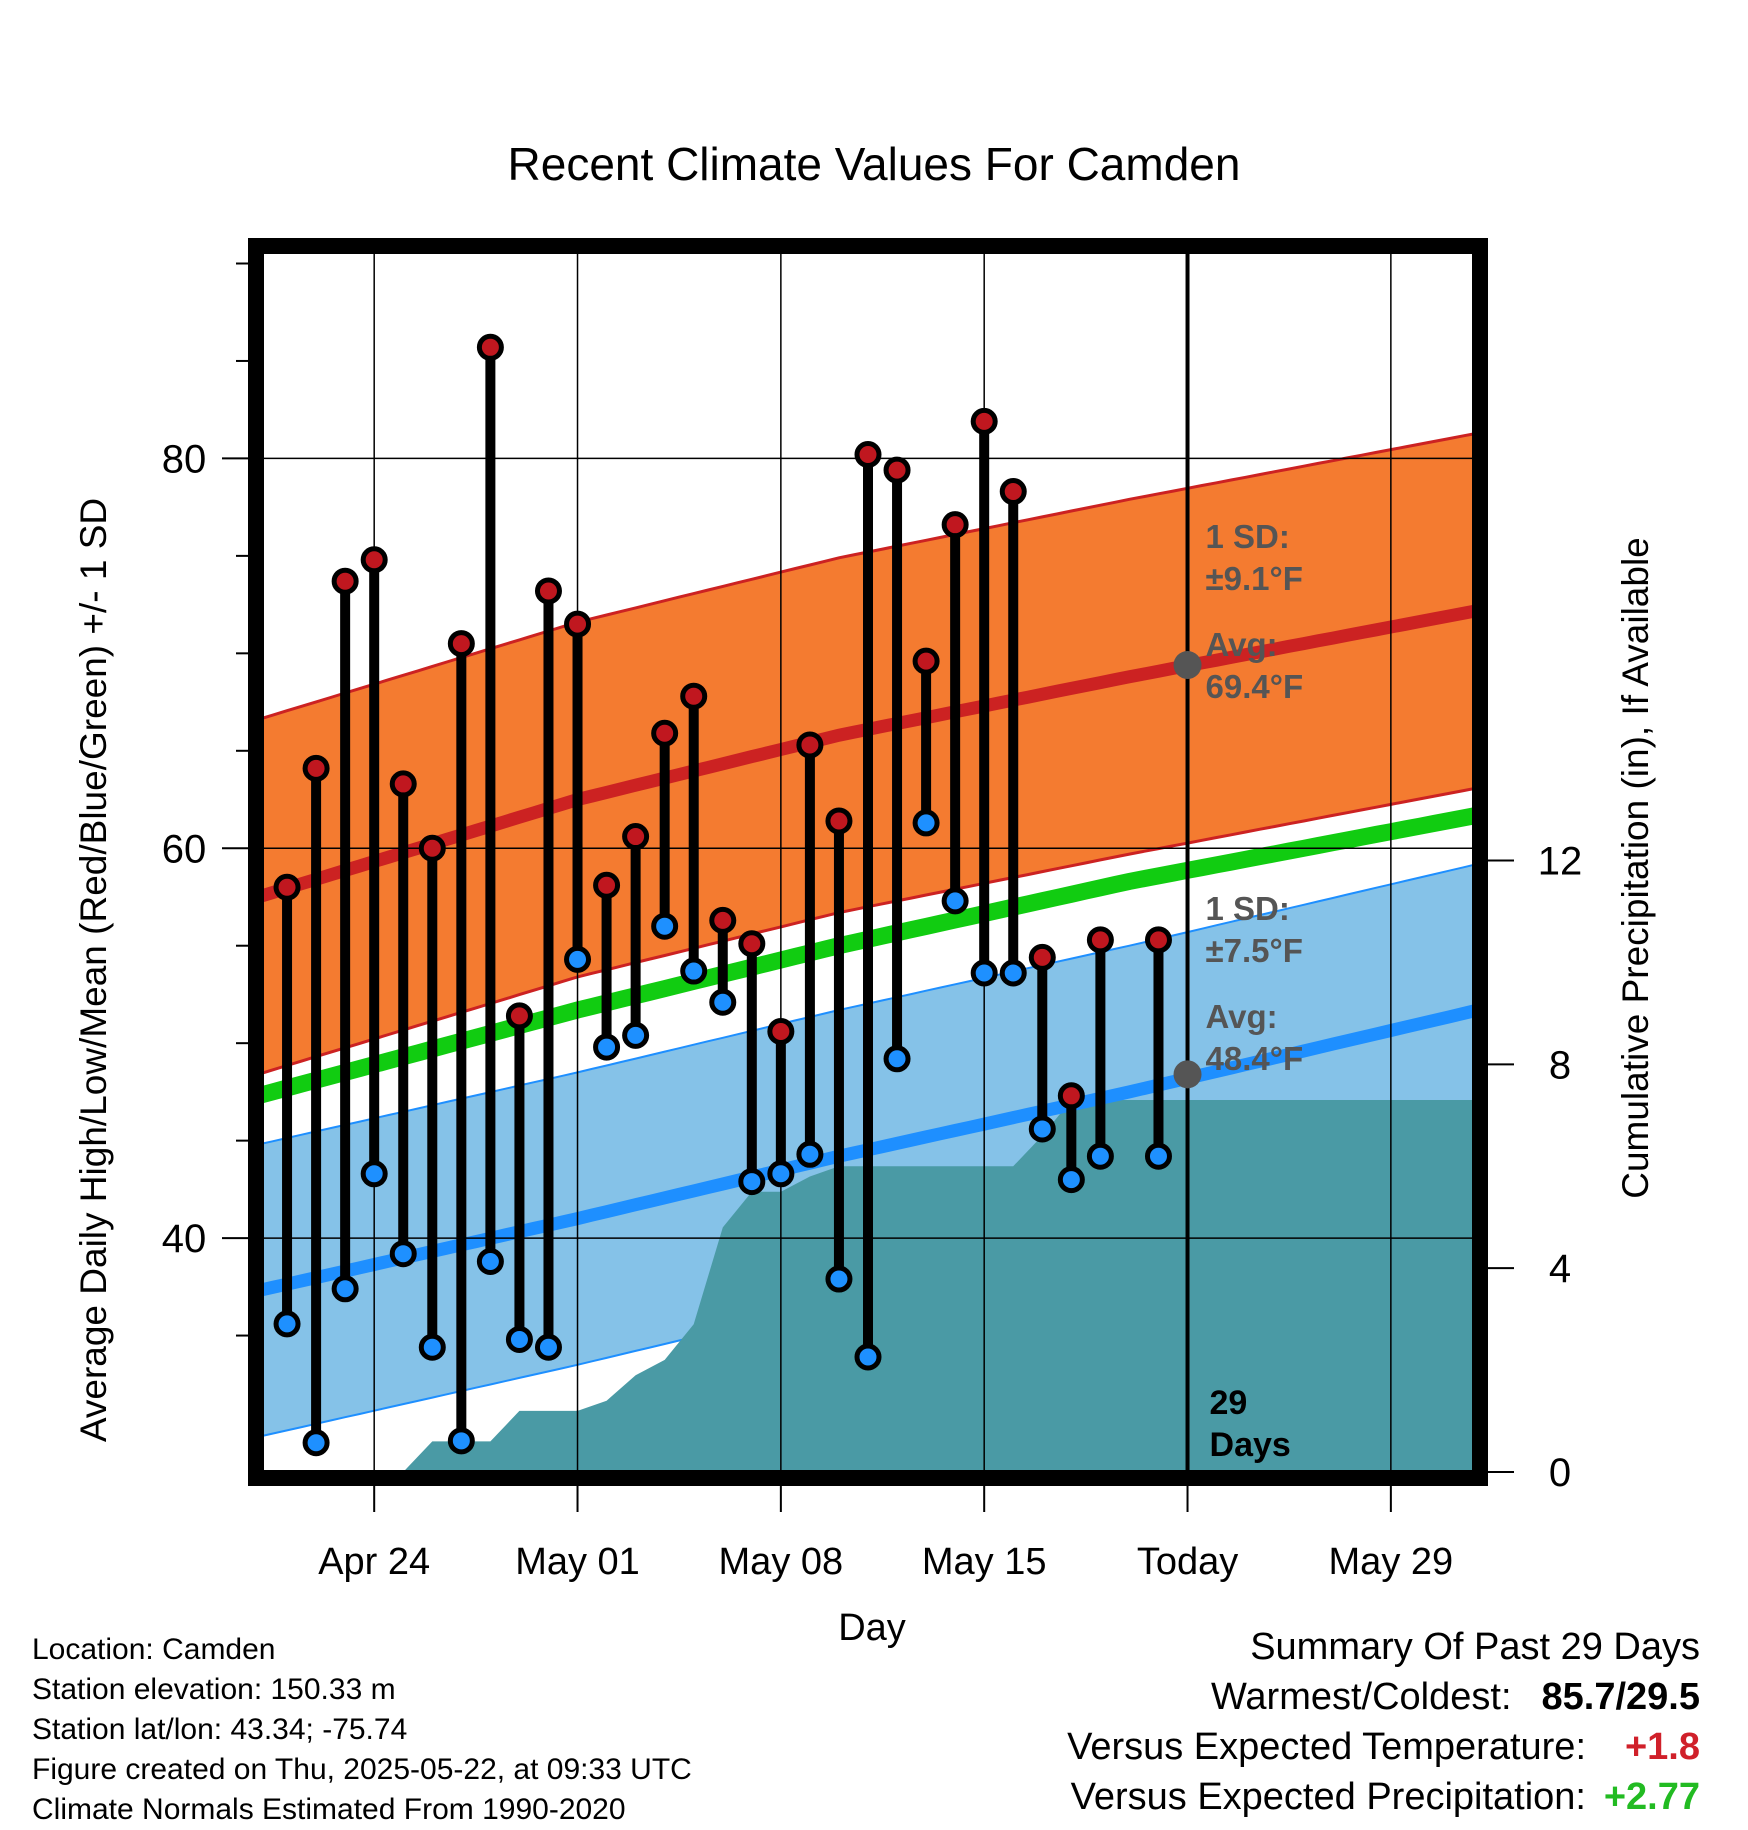  What do you see at coordinates (1560, 1269) in the screenshot?
I see `y2-tick-label: 4` at bounding box center [1560, 1269].